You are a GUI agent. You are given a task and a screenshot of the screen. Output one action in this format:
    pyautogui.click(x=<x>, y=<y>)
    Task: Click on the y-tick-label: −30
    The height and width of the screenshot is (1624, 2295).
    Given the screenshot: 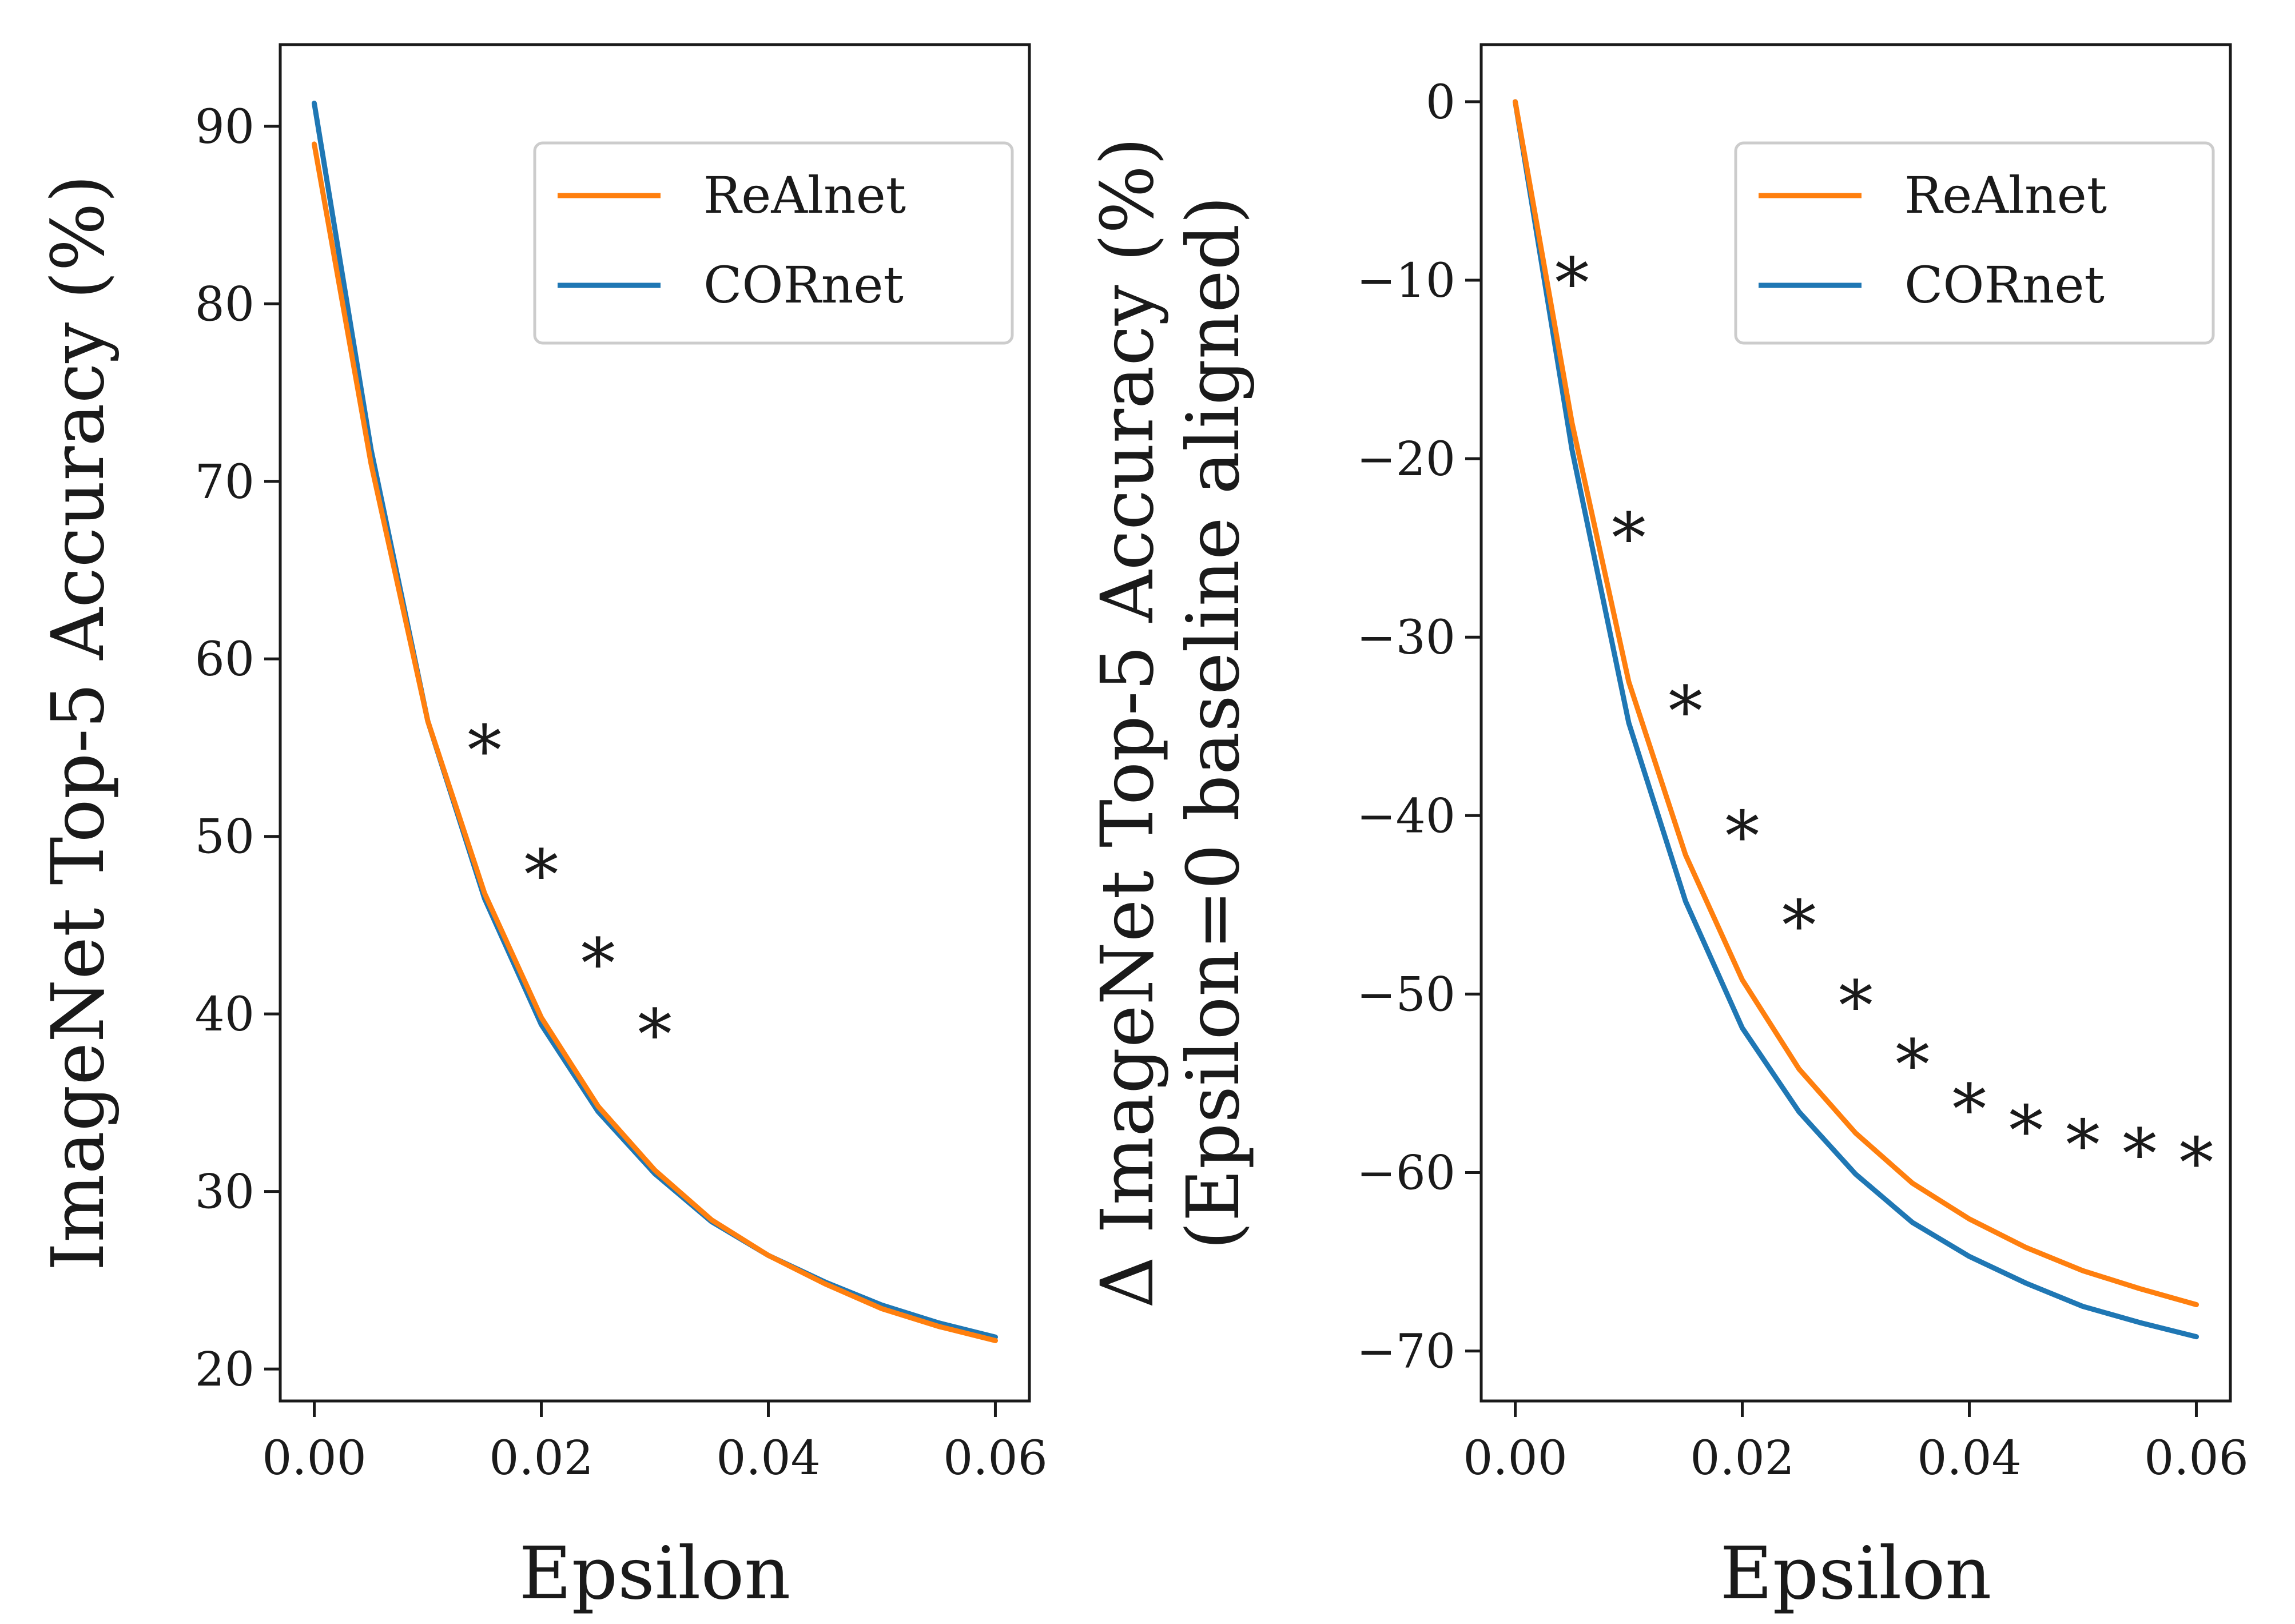 What is the action you would take?
    pyautogui.click(x=1406, y=638)
    